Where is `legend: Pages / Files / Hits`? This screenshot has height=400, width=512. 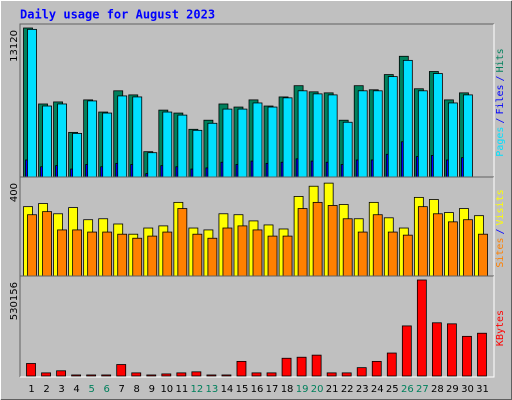
legend: Pages / Files / Hits is located at coordinates (500, 102).